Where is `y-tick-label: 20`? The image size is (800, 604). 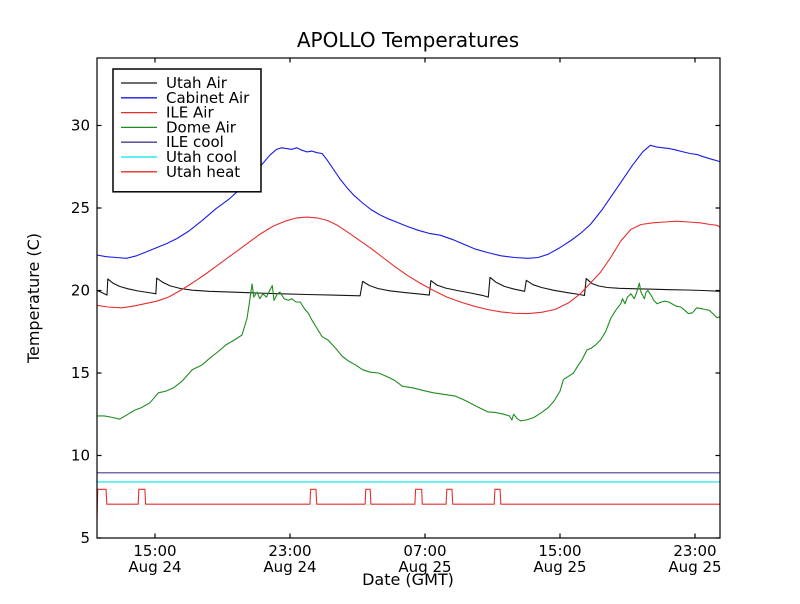 y-tick-label: 20 is located at coordinates (80, 291).